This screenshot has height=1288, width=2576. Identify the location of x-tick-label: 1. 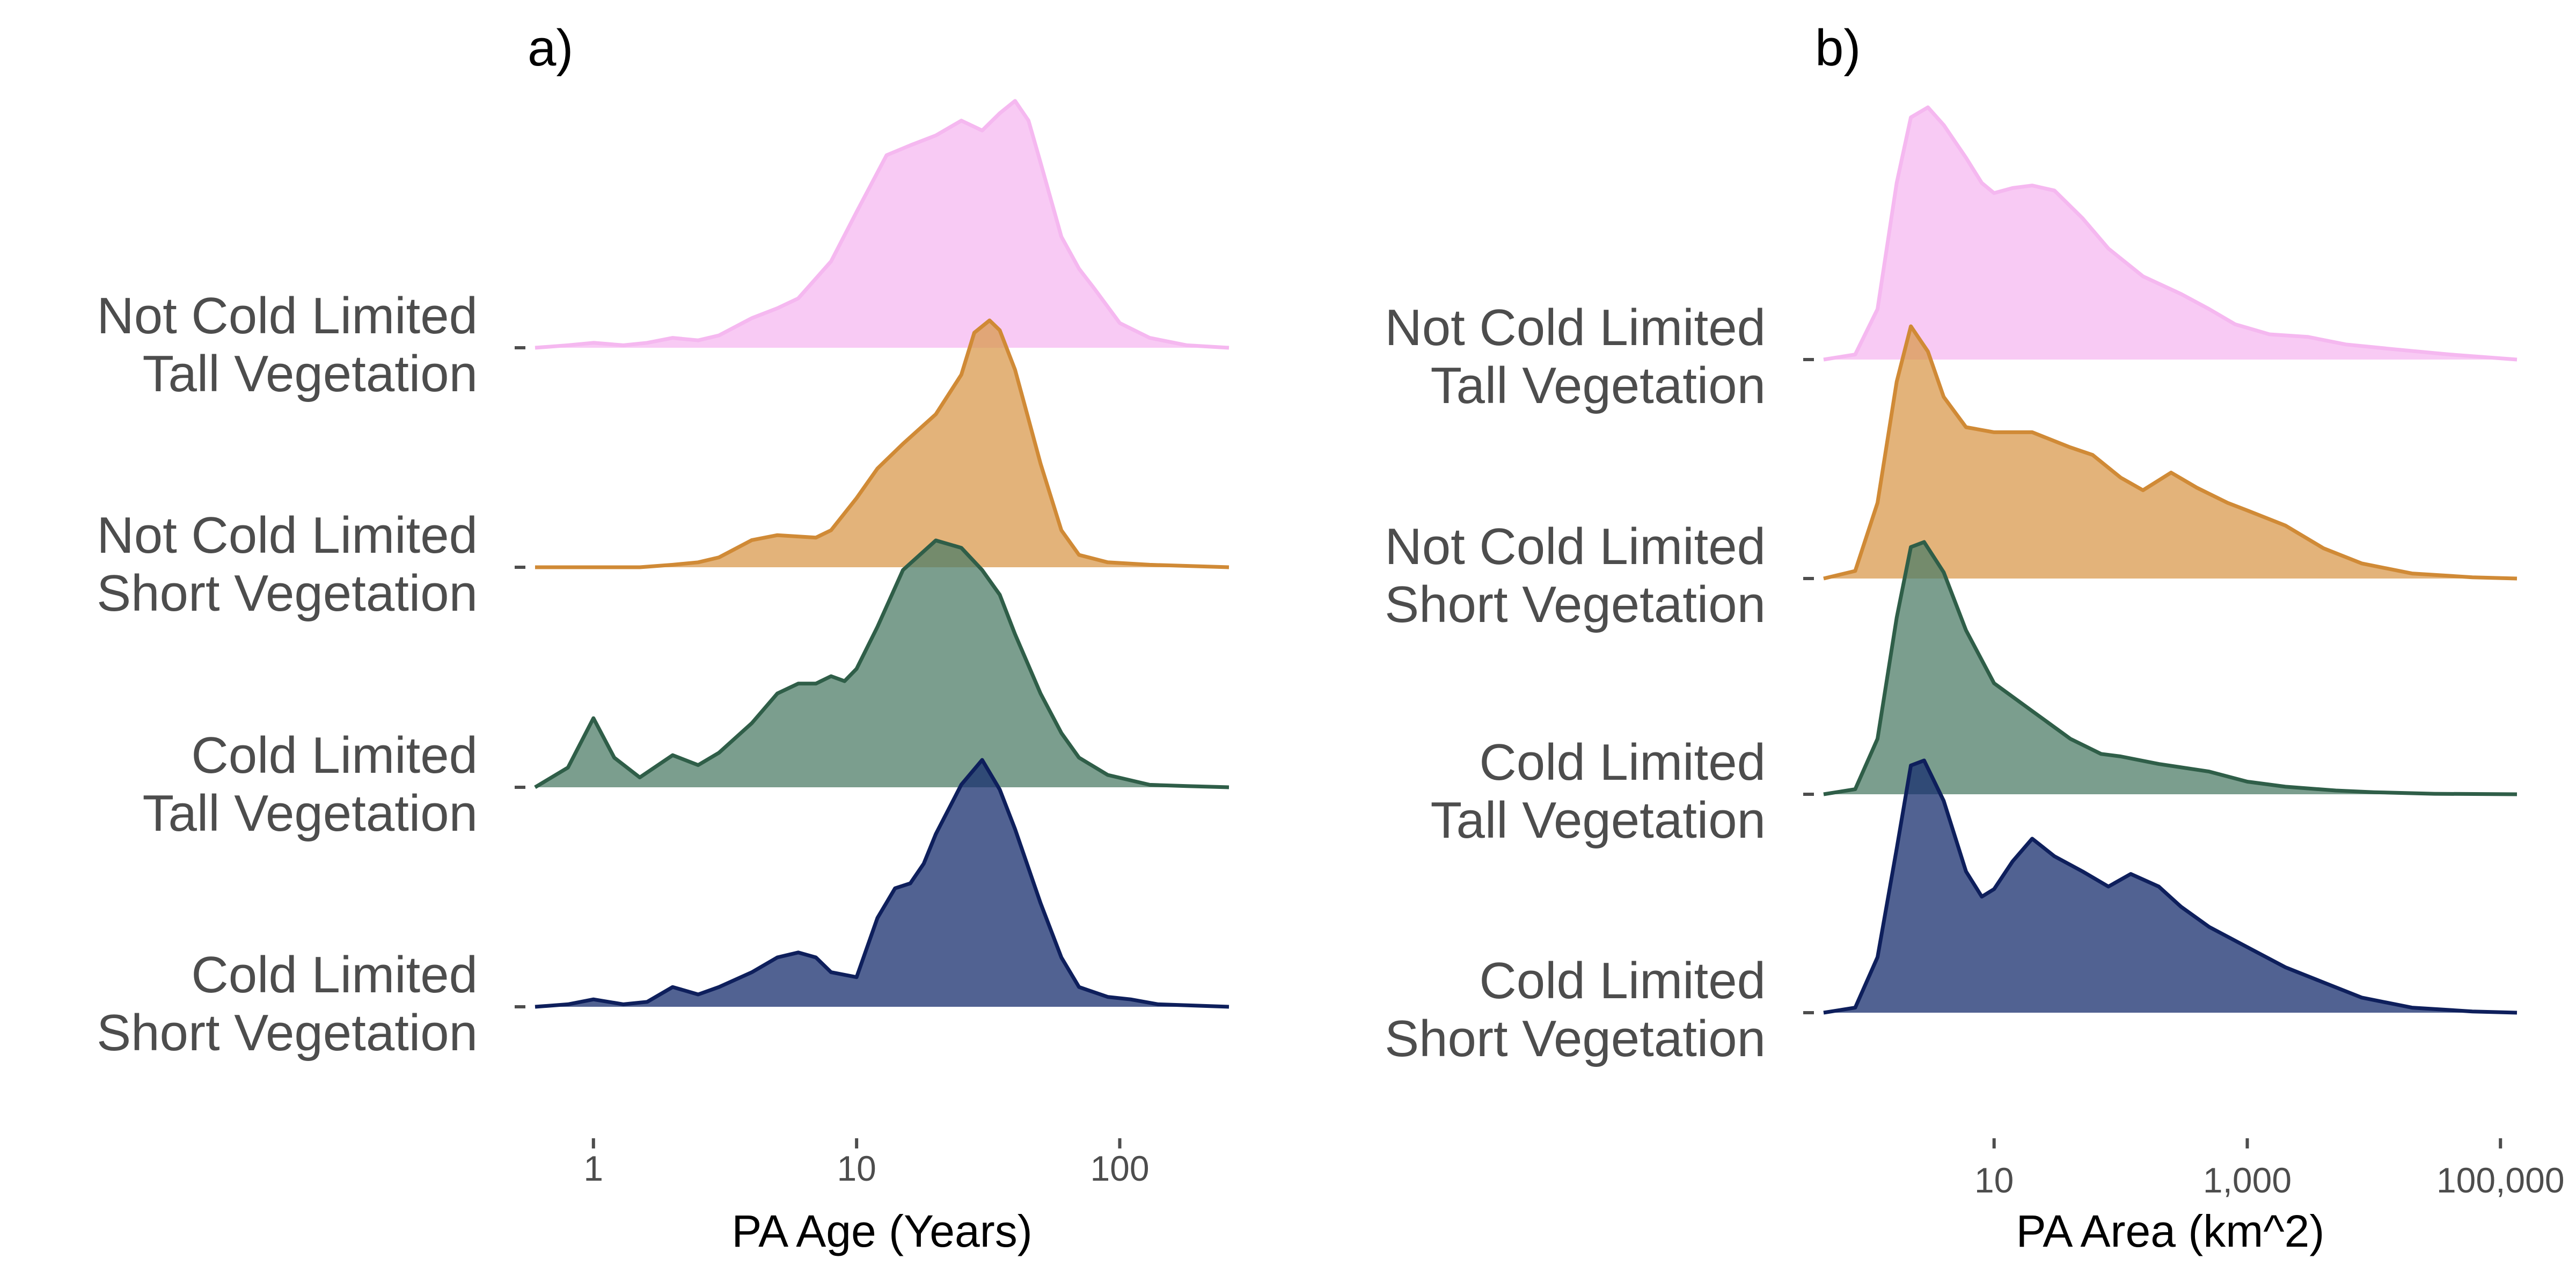
(593, 1168).